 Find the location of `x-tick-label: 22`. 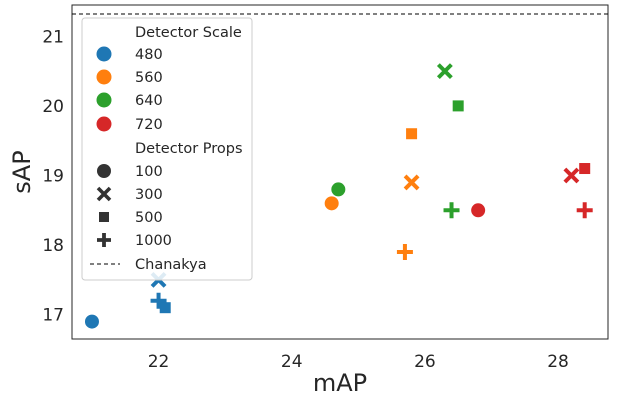

x-tick-label: 22 is located at coordinates (159, 362).